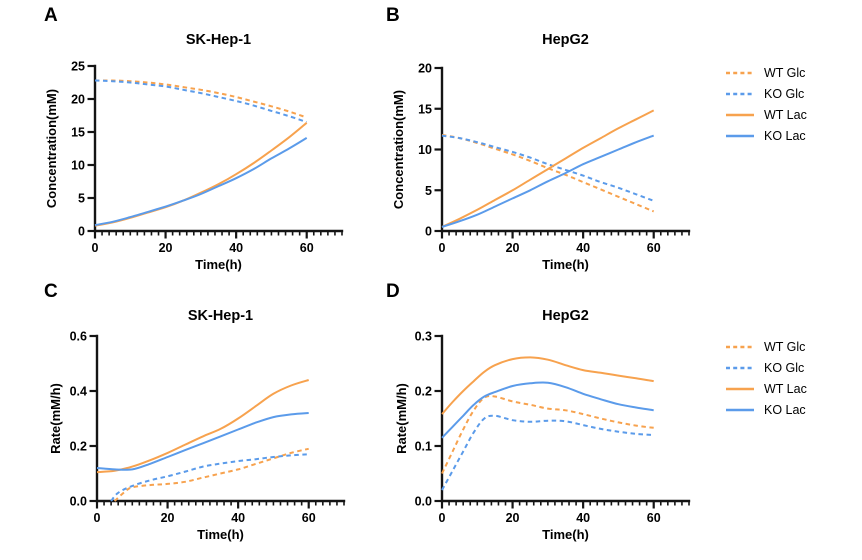 The width and height of the screenshot is (862, 560). I want to click on legend-bottom: WT Glc KO Glc WT Lac KO Lac, so click(766, 378).